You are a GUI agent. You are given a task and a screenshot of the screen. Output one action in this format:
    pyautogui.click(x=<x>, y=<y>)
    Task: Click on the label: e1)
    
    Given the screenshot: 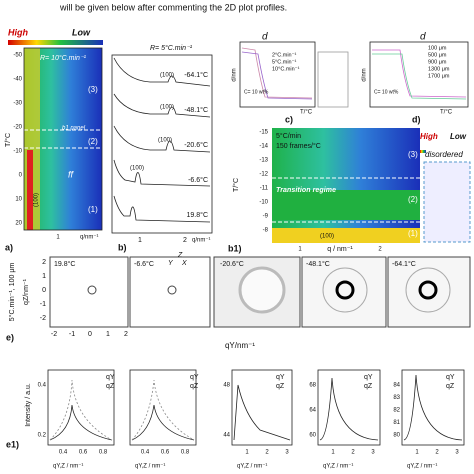 What is the action you would take?
    pyautogui.click(x=12, y=444)
    